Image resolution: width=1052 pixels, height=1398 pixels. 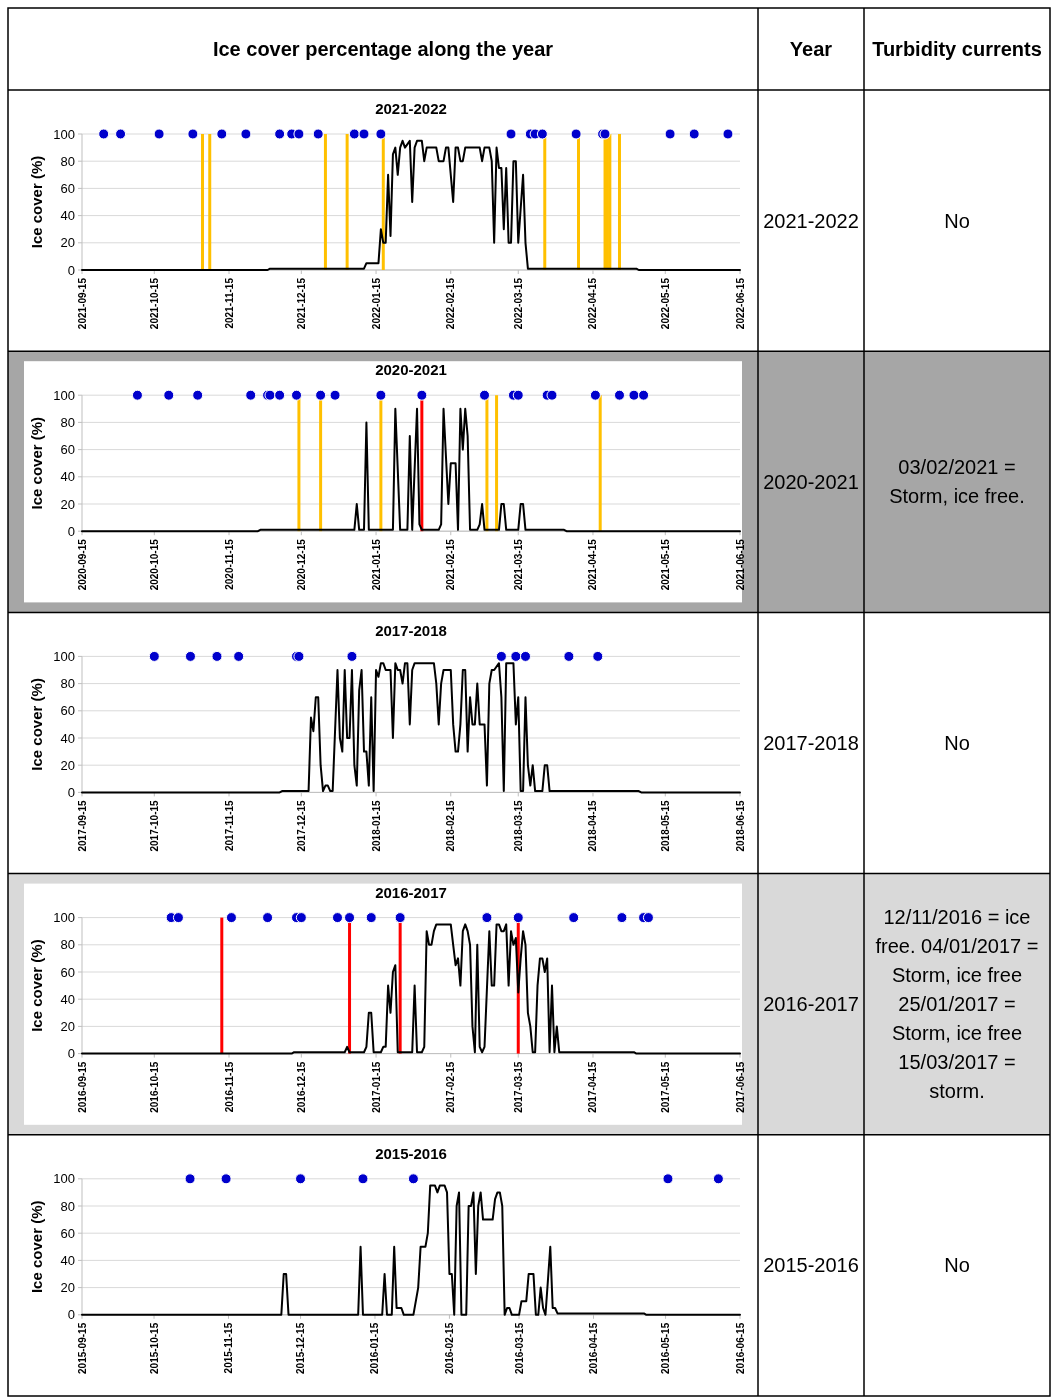 I want to click on x-tick-label: 2018-04-15, so click(x=593, y=825).